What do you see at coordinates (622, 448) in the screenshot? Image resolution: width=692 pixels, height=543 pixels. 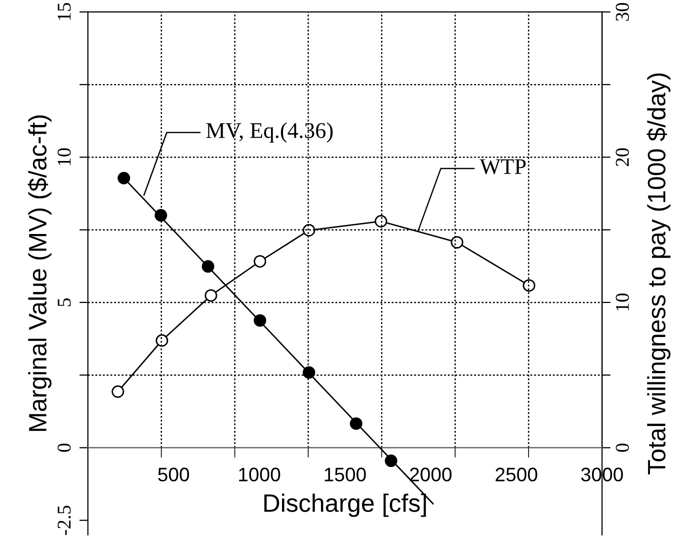 I see `y2-tick-label: 0` at bounding box center [622, 448].